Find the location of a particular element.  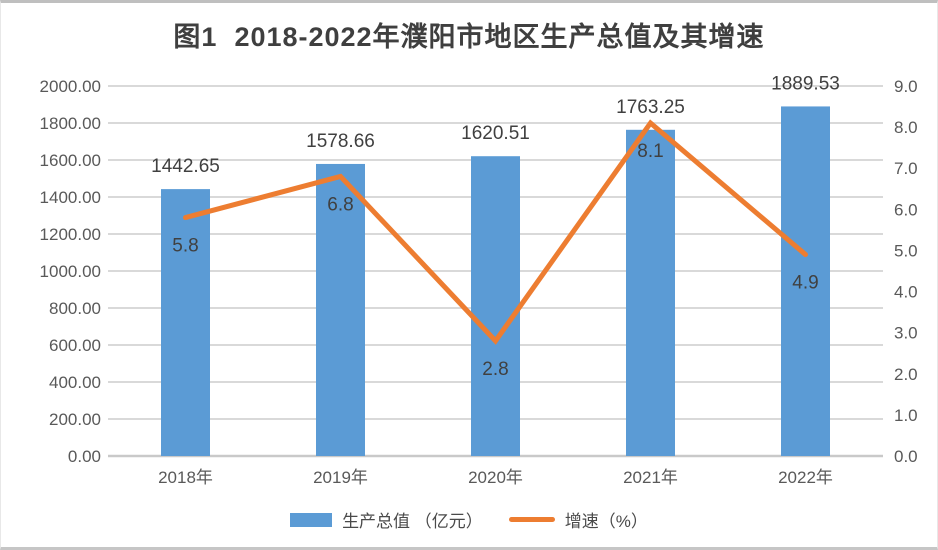

x-tick-label: 2019年 is located at coordinates (340, 477).